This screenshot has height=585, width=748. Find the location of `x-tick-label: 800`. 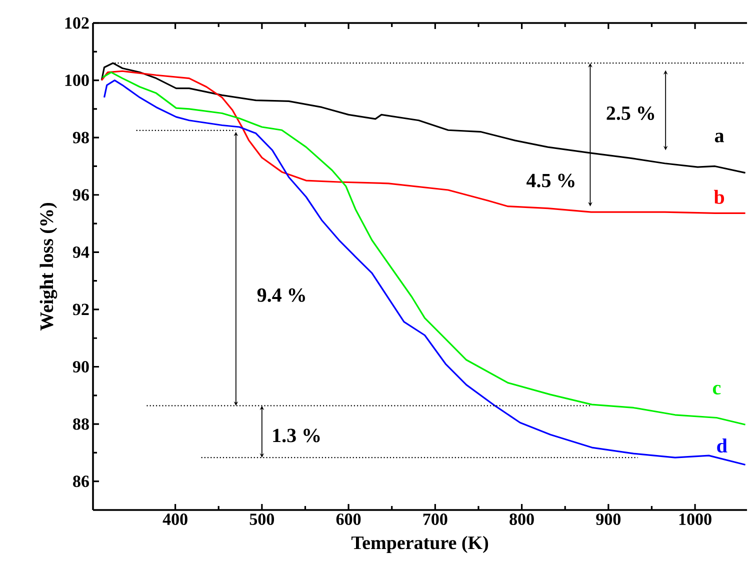

x-tick-label: 800 is located at coordinates (522, 519).